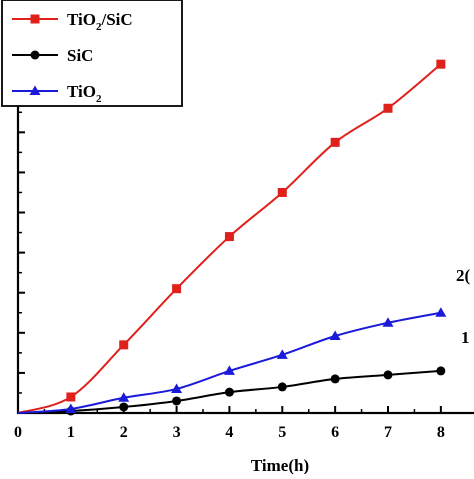 The height and width of the screenshot is (479, 474). What do you see at coordinates (100, 21) in the screenshot?
I see `legend-label-0: TiO2/SiC` at bounding box center [100, 21].